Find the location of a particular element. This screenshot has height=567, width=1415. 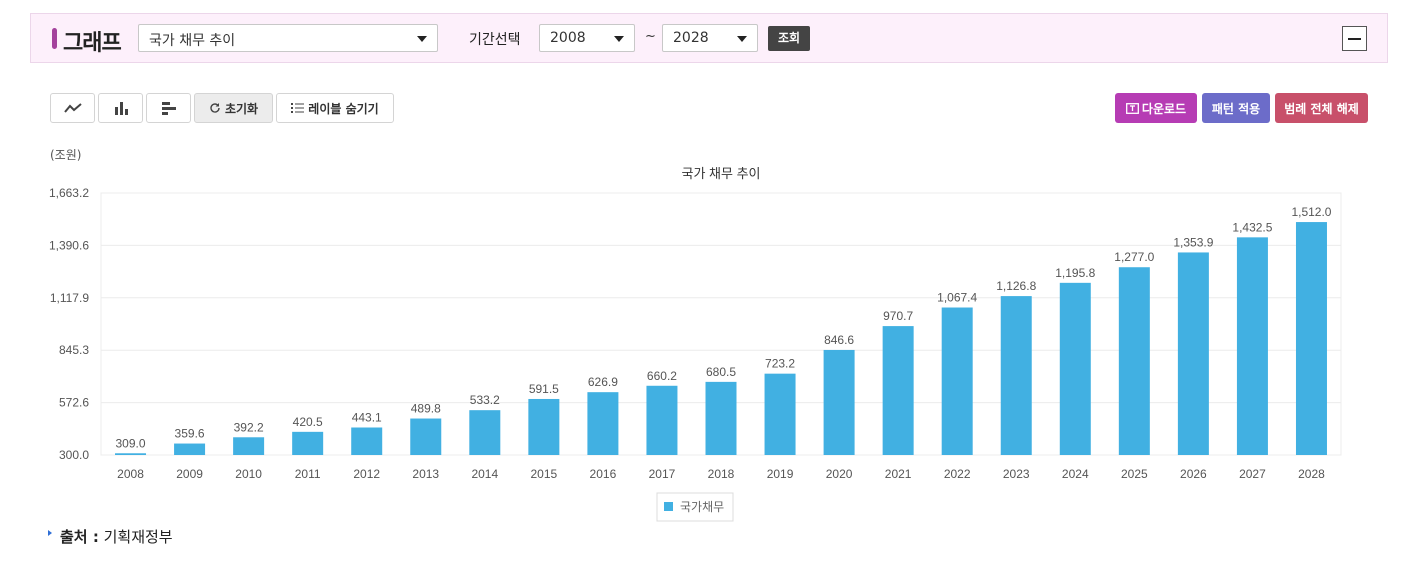

data-label: 626.9 is located at coordinates (603, 382).